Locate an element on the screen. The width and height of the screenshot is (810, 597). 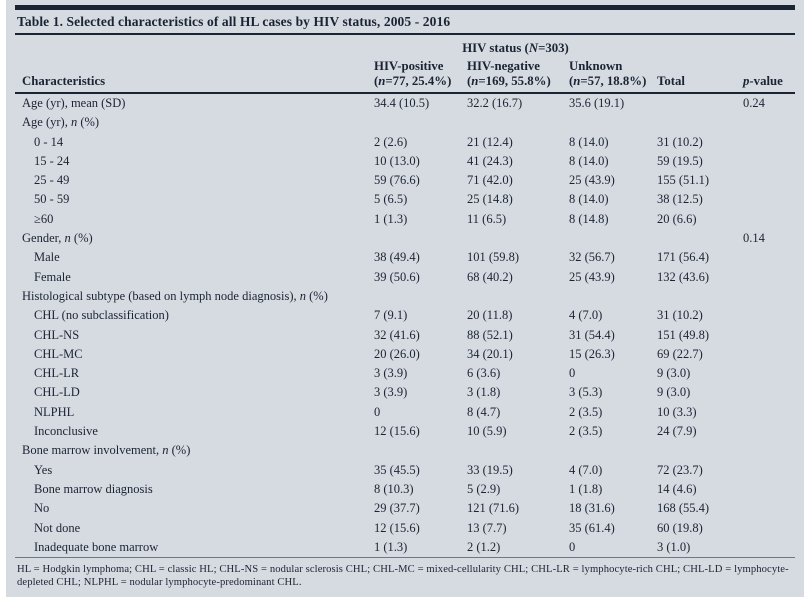
hiv-positive-value: 0 is located at coordinates (377, 411).